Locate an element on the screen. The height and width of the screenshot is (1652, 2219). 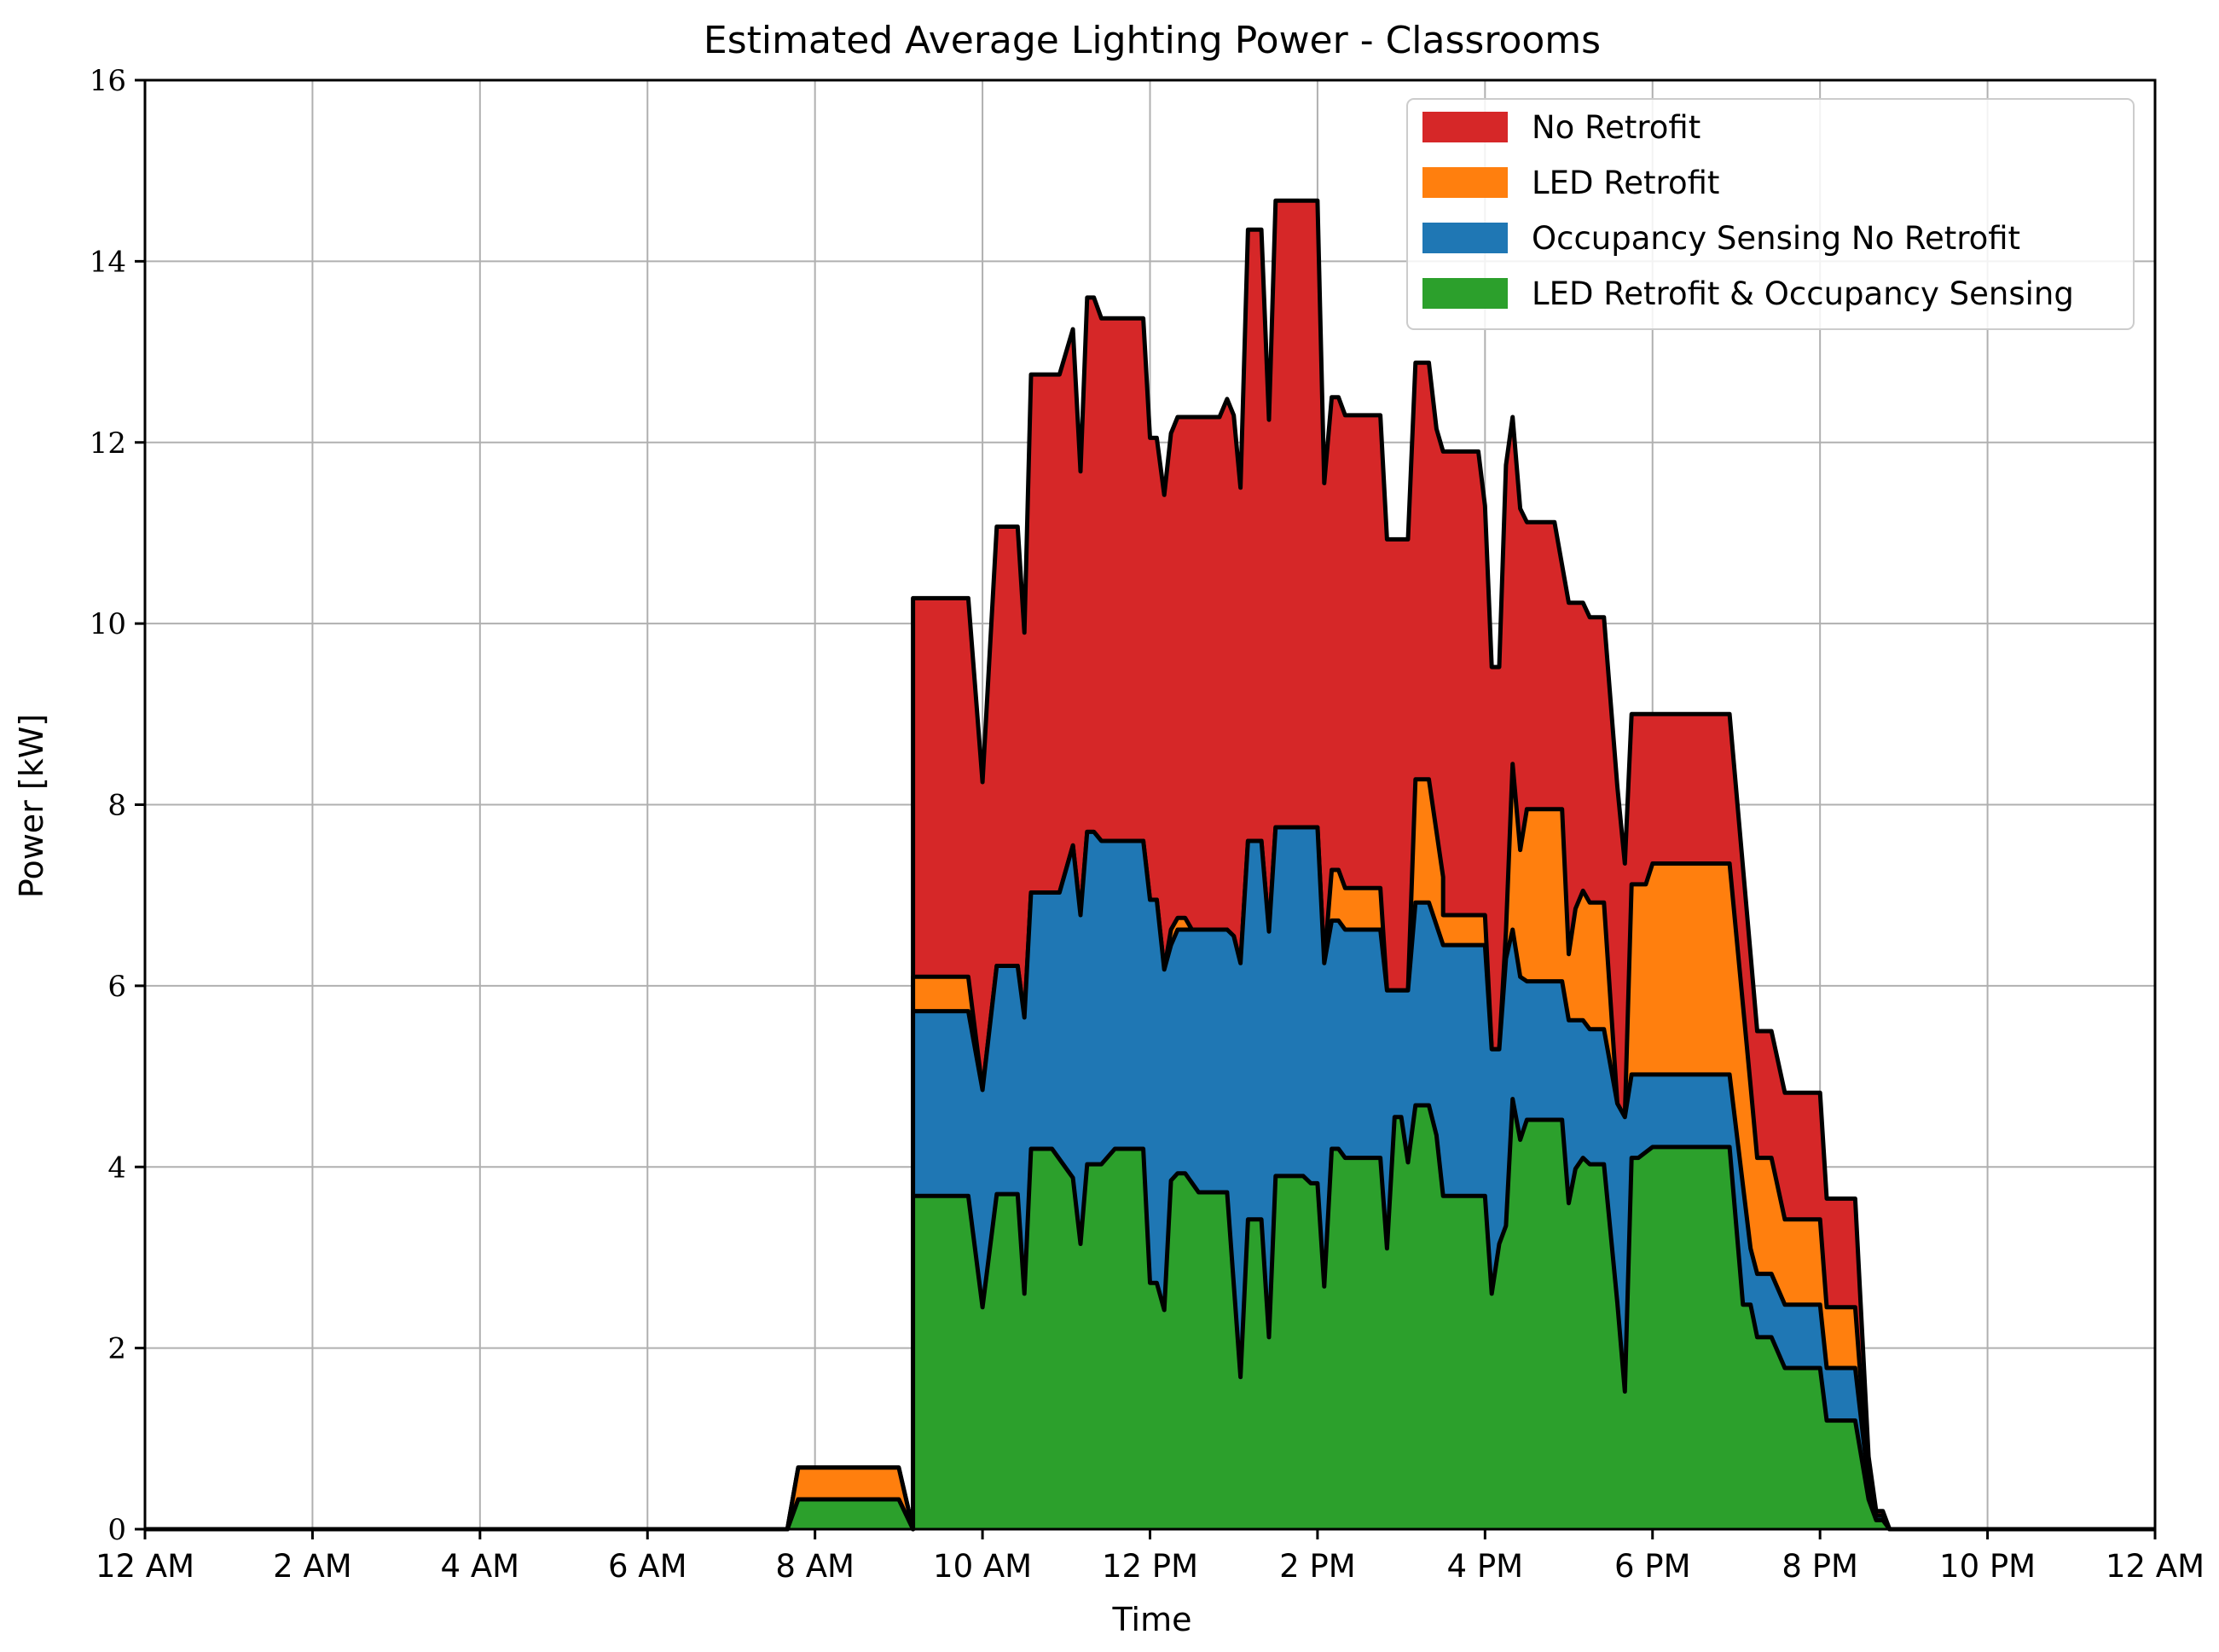
x-tick-label: 4 AM is located at coordinates (481, 1566).